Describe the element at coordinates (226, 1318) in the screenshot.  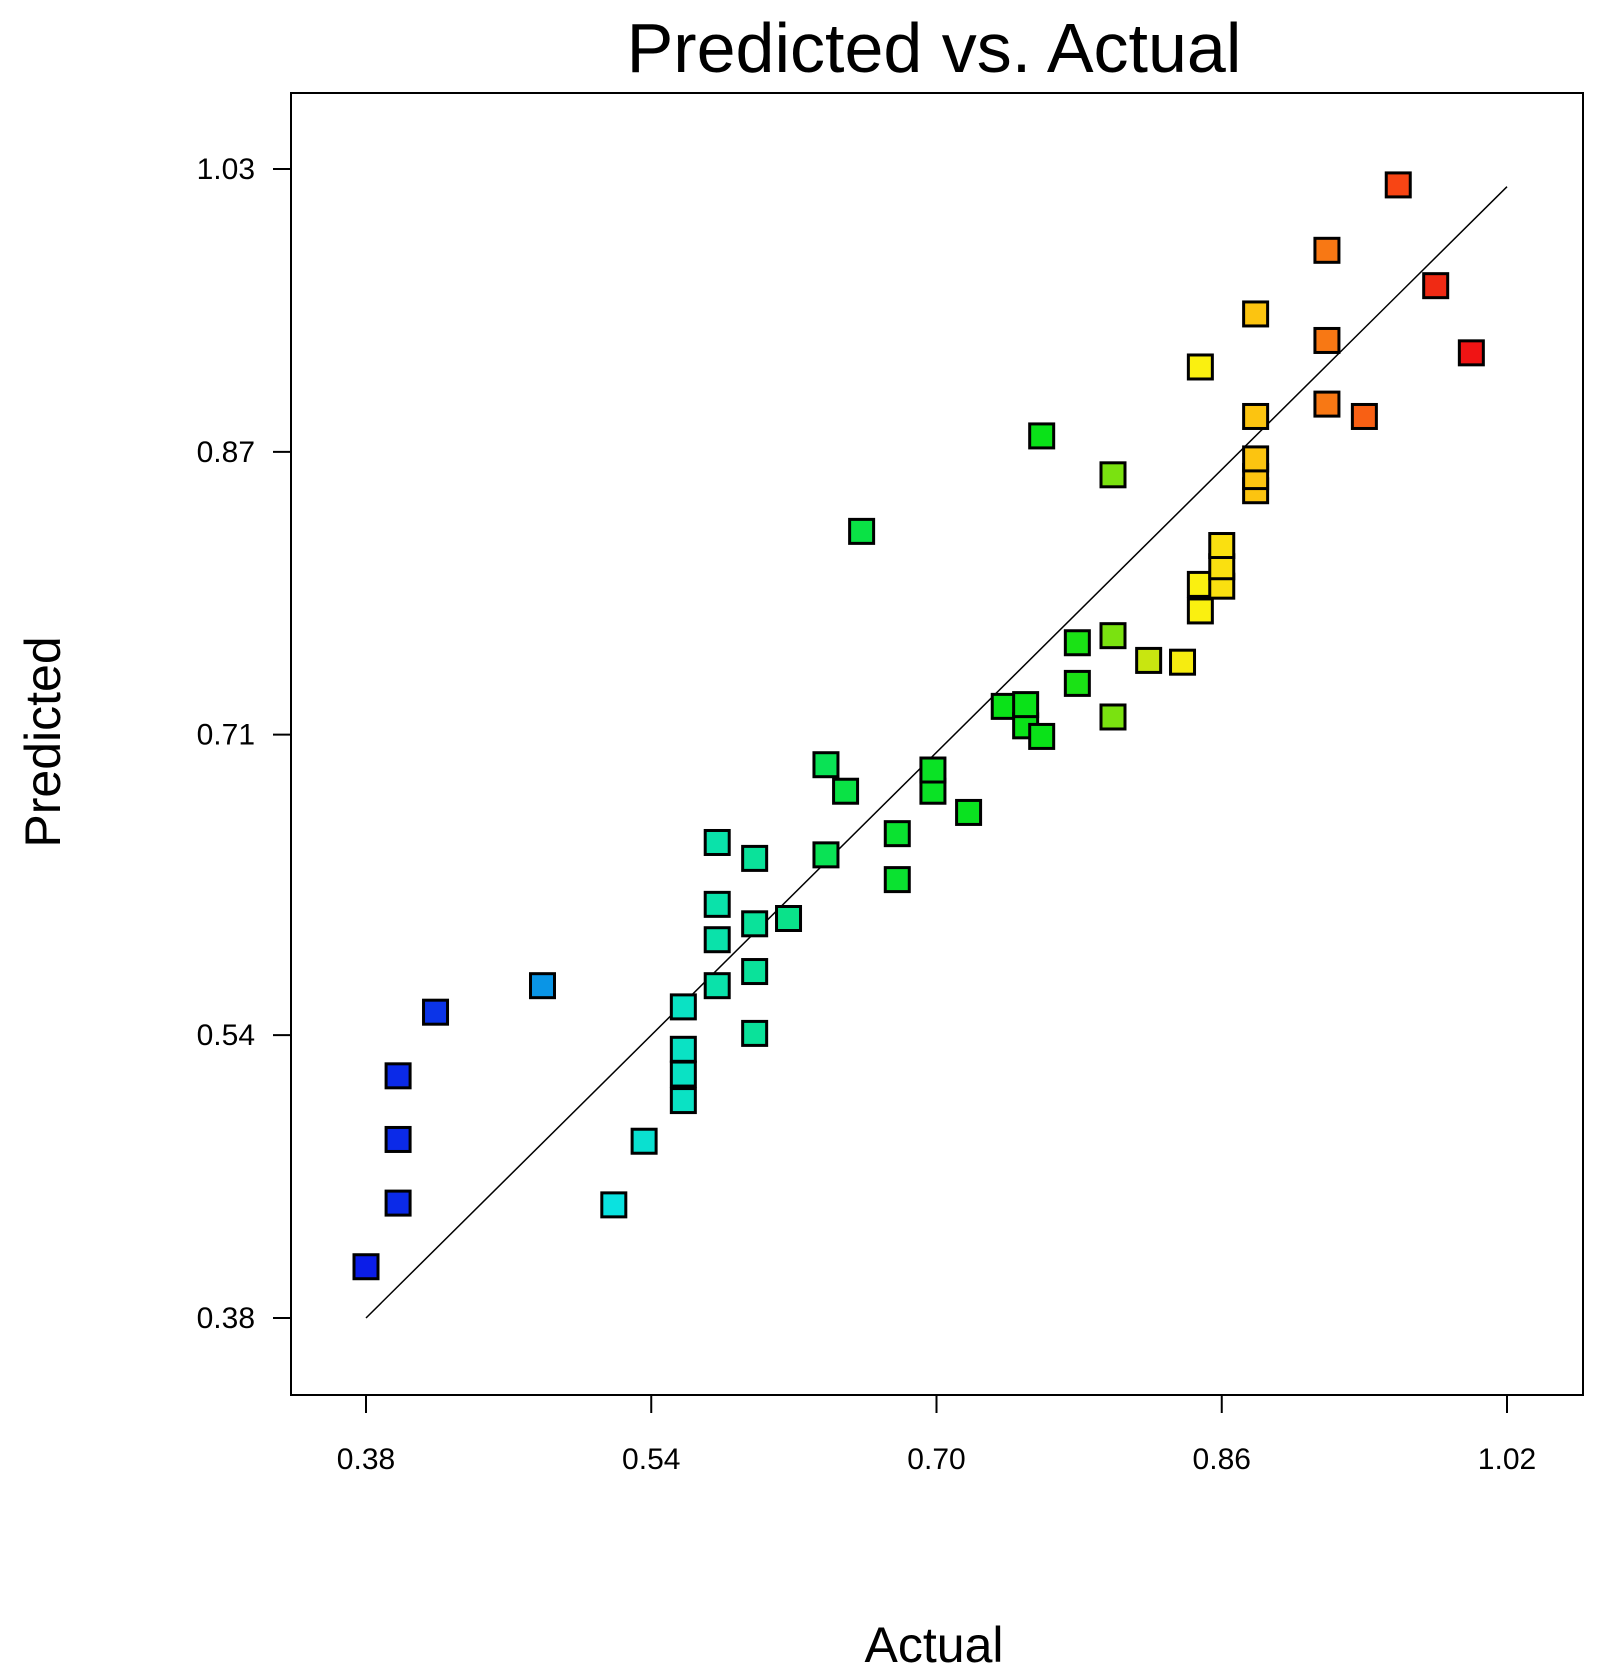
I see `y-tick-label: 0.38` at that location.